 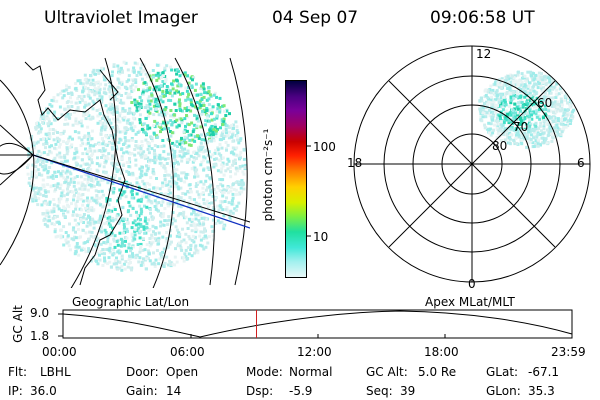 I want to click on track-line, so click(x=141, y=191).